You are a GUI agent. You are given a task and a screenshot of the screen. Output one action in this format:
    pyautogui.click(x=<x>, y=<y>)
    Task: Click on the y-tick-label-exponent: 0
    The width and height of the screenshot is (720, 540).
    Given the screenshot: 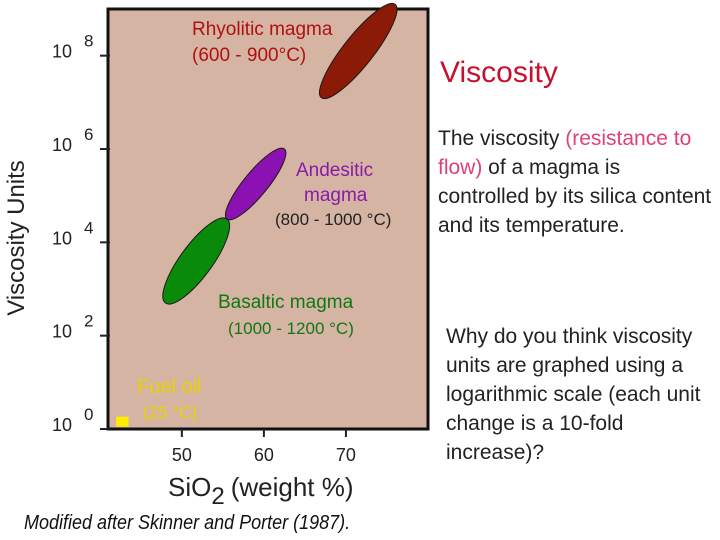 What is the action you would take?
    pyautogui.click(x=88, y=414)
    